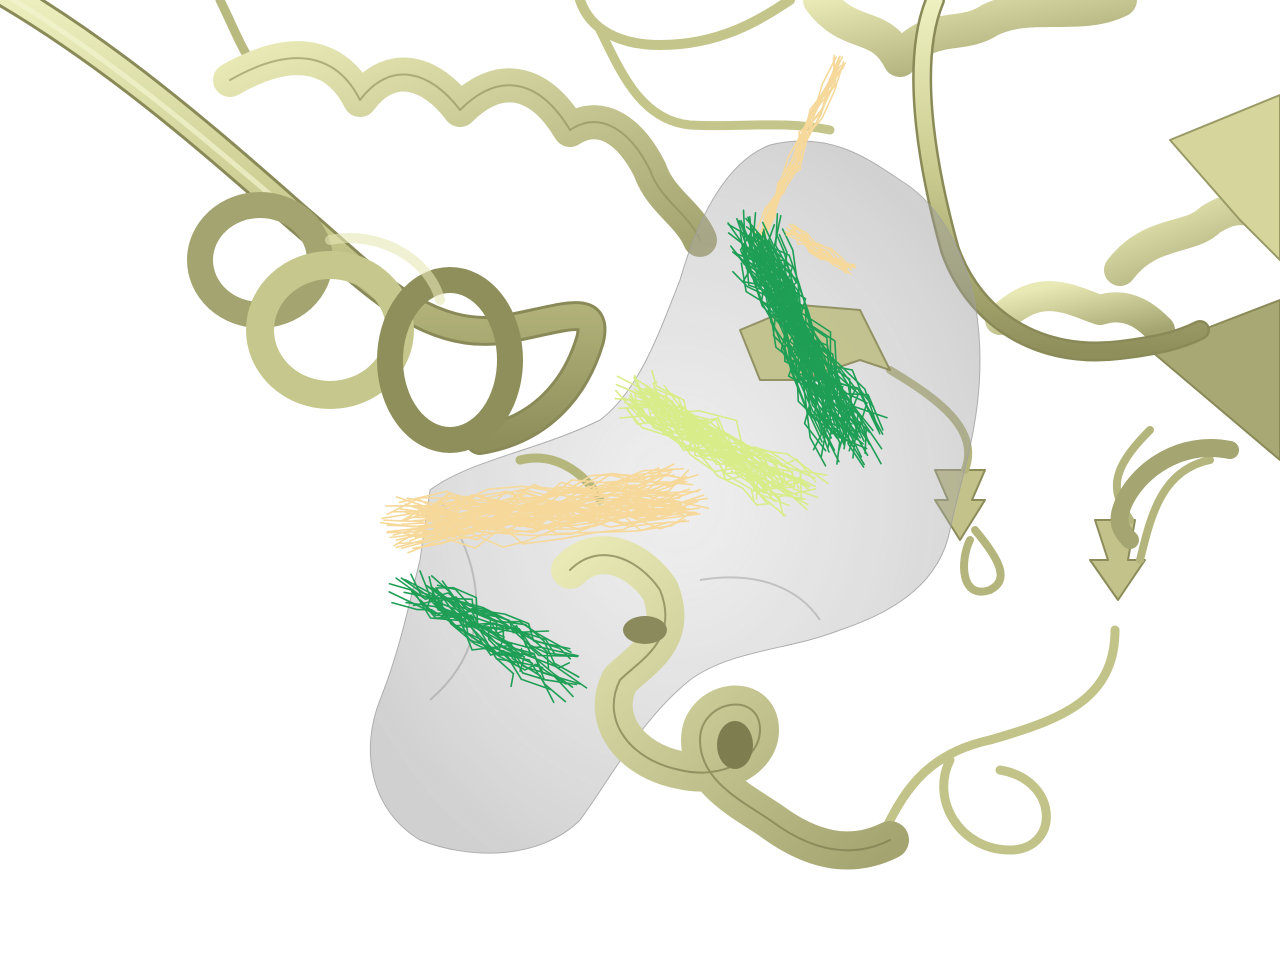 This screenshot has height=960, width=1280. I want to click on helix-lower-hole, so click(645, 630).